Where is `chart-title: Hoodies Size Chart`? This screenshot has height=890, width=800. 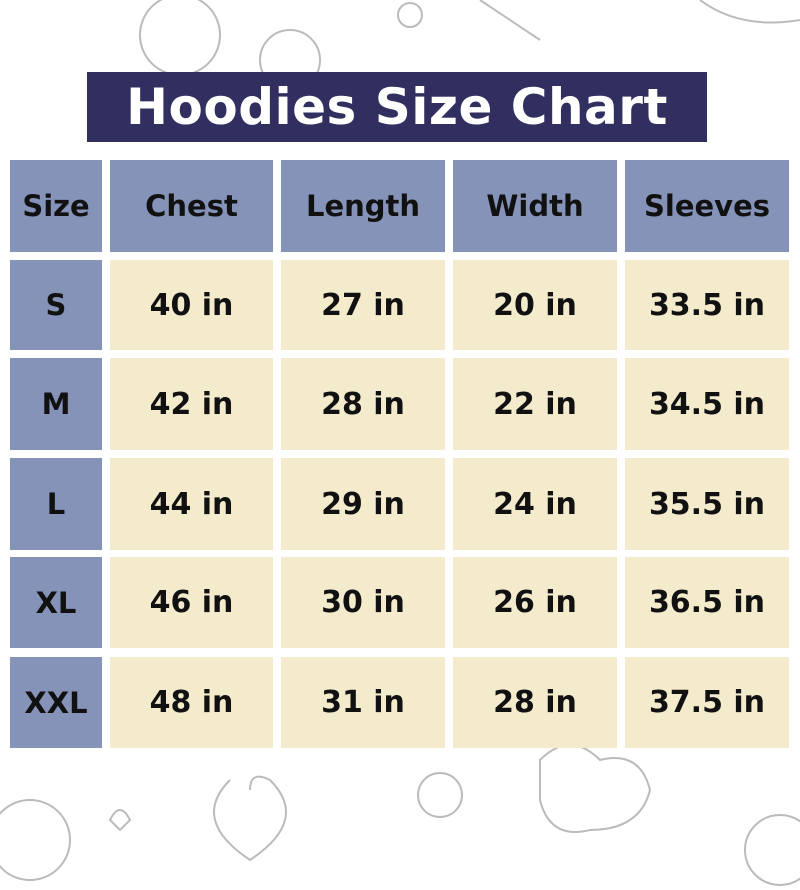 chart-title: Hoodies Size Chart is located at coordinates (397, 107).